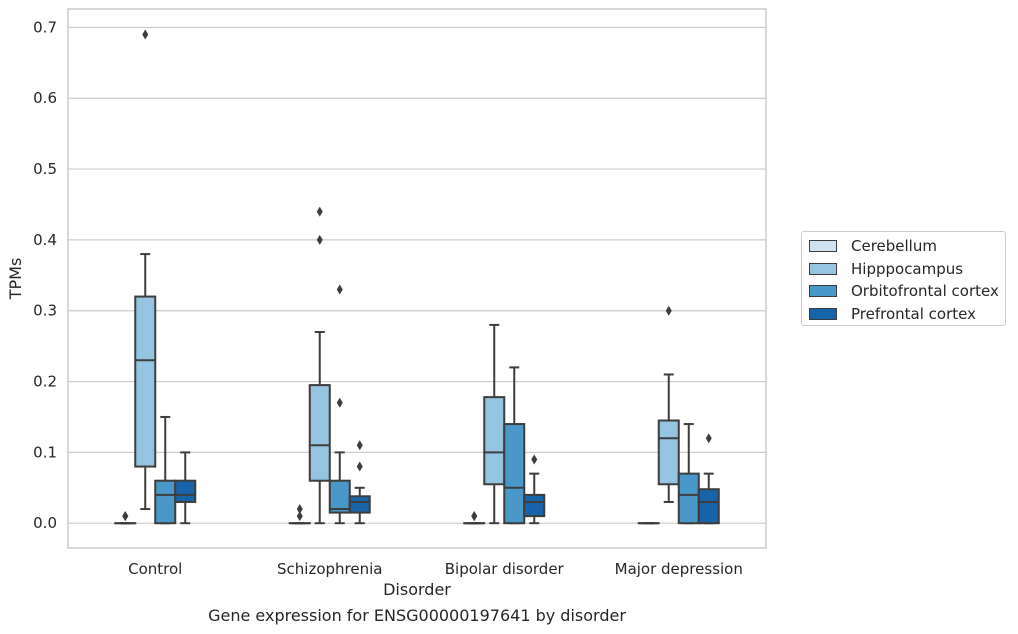 This screenshot has height=634, width=1018. What do you see at coordinates (15, 279) in the screenshot?
I see `y-axis-label: TPMs` at bounding box center [15, 279].